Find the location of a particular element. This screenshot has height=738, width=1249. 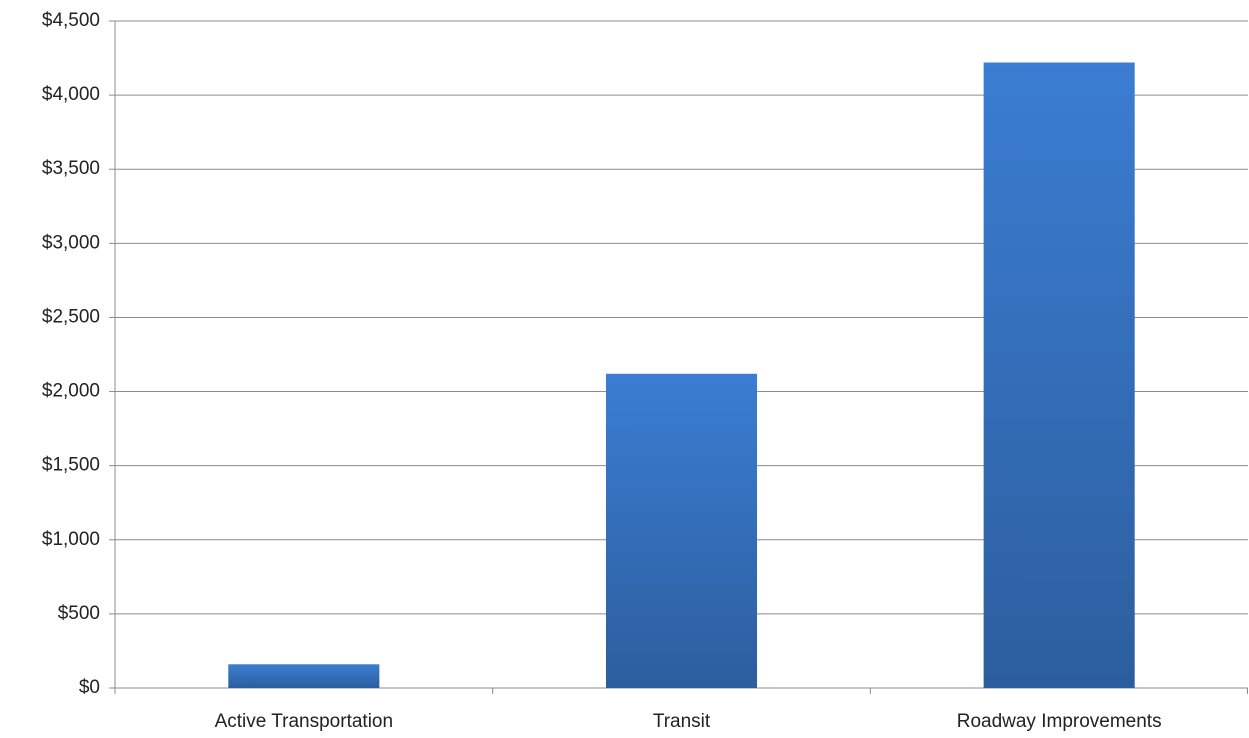

y-tick-label: $3,500 is located at coordinates (71, 168).